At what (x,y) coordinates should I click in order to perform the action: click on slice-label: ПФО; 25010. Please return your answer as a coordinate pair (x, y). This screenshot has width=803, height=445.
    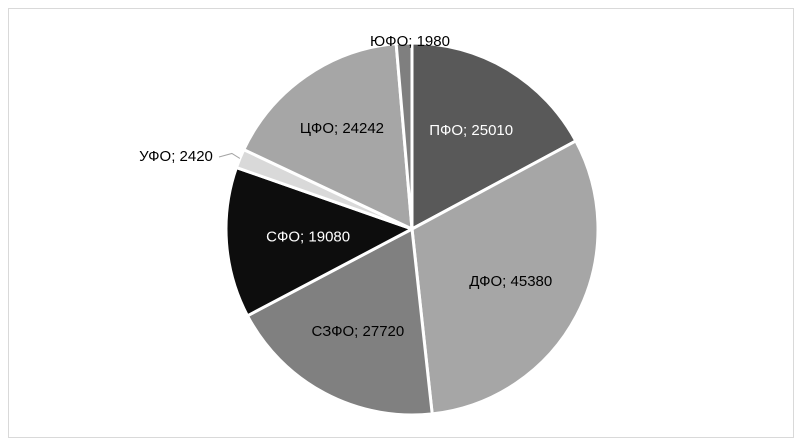
    Looking at the image, I should click on (471, 130).